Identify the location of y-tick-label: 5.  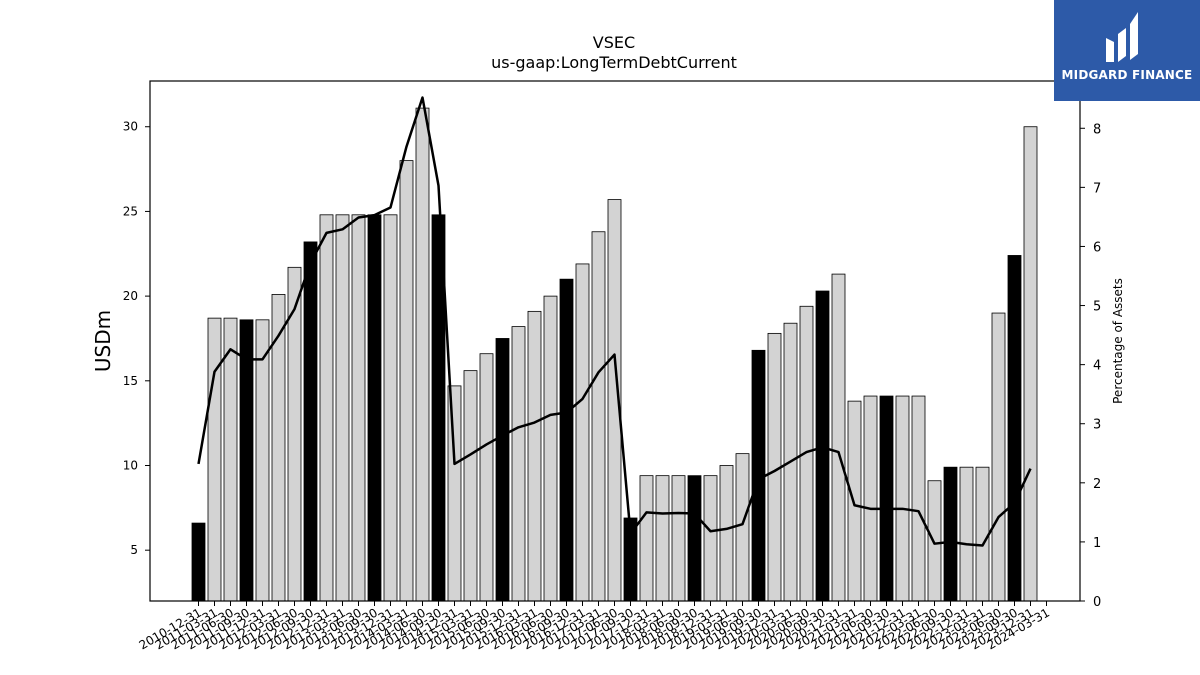
(134, 550).